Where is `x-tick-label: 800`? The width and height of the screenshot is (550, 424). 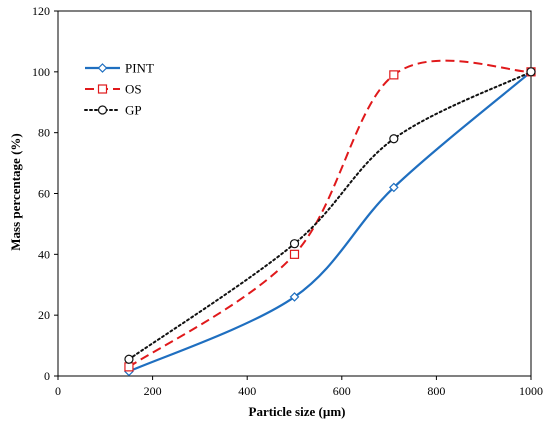
x-tick-label: 800 is located at coordinates (436, 391).